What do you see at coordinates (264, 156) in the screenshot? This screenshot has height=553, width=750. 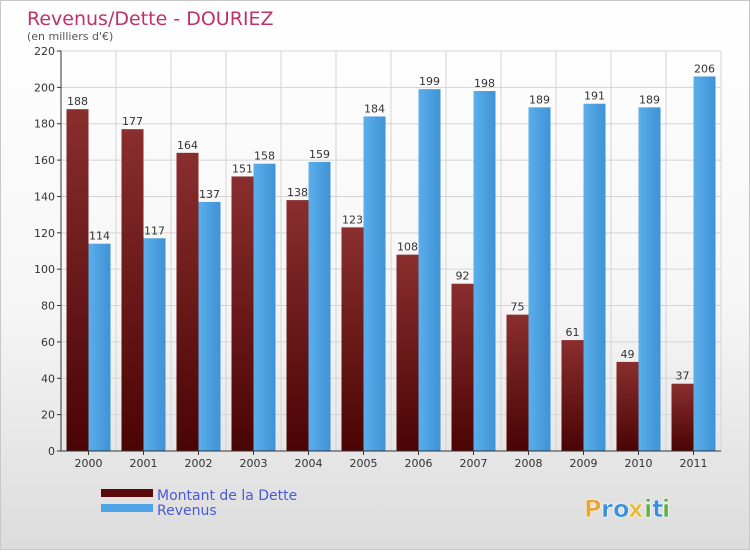 I see `data-label-revenus: 158` at bounding box center [264, 156].